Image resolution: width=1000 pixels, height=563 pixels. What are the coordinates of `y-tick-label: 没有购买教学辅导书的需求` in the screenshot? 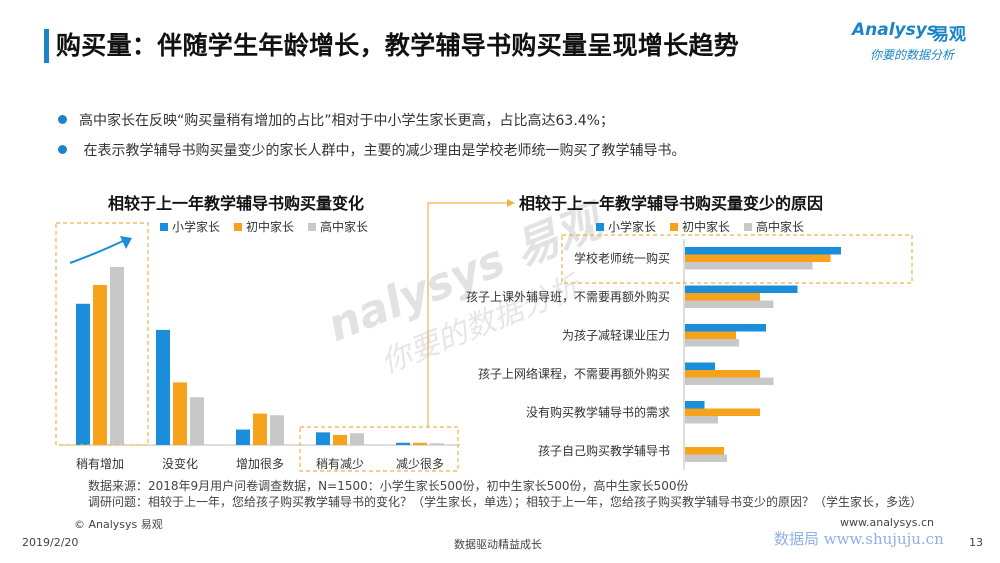 It's located at (598, 411).